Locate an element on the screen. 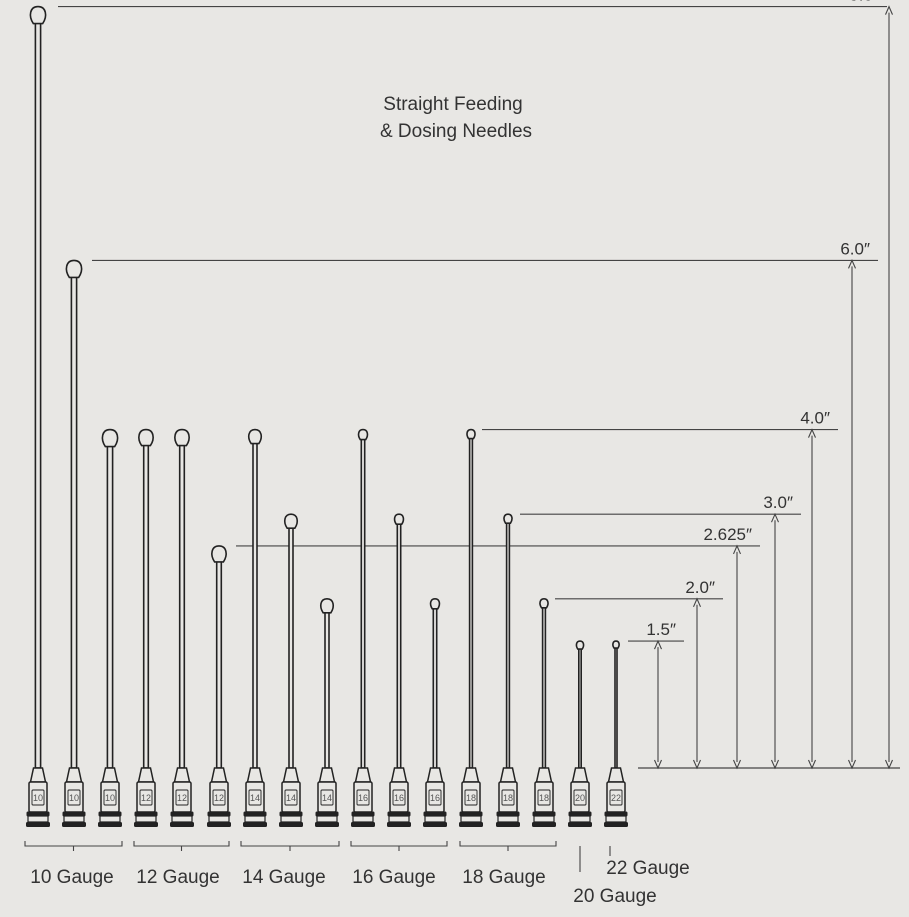 The image size is (909, 917). dimension-label: 1.5″ is located at coordinates (661, 629).